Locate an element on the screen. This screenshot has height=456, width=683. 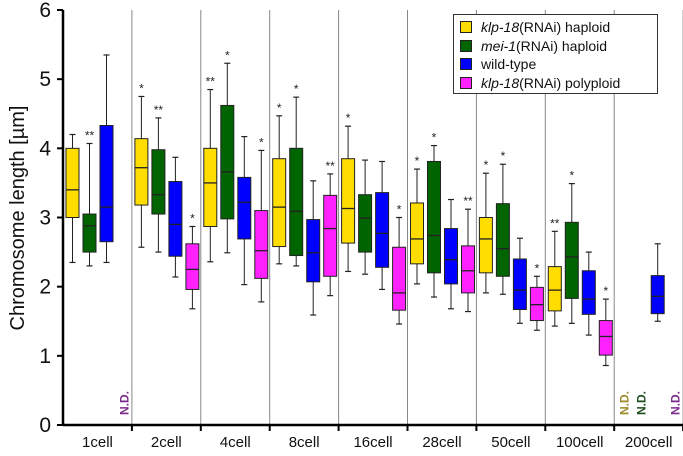
legend-item-klp18-haploid: klp-18 (RNAi) haploid is located at coordinates (558, 27).